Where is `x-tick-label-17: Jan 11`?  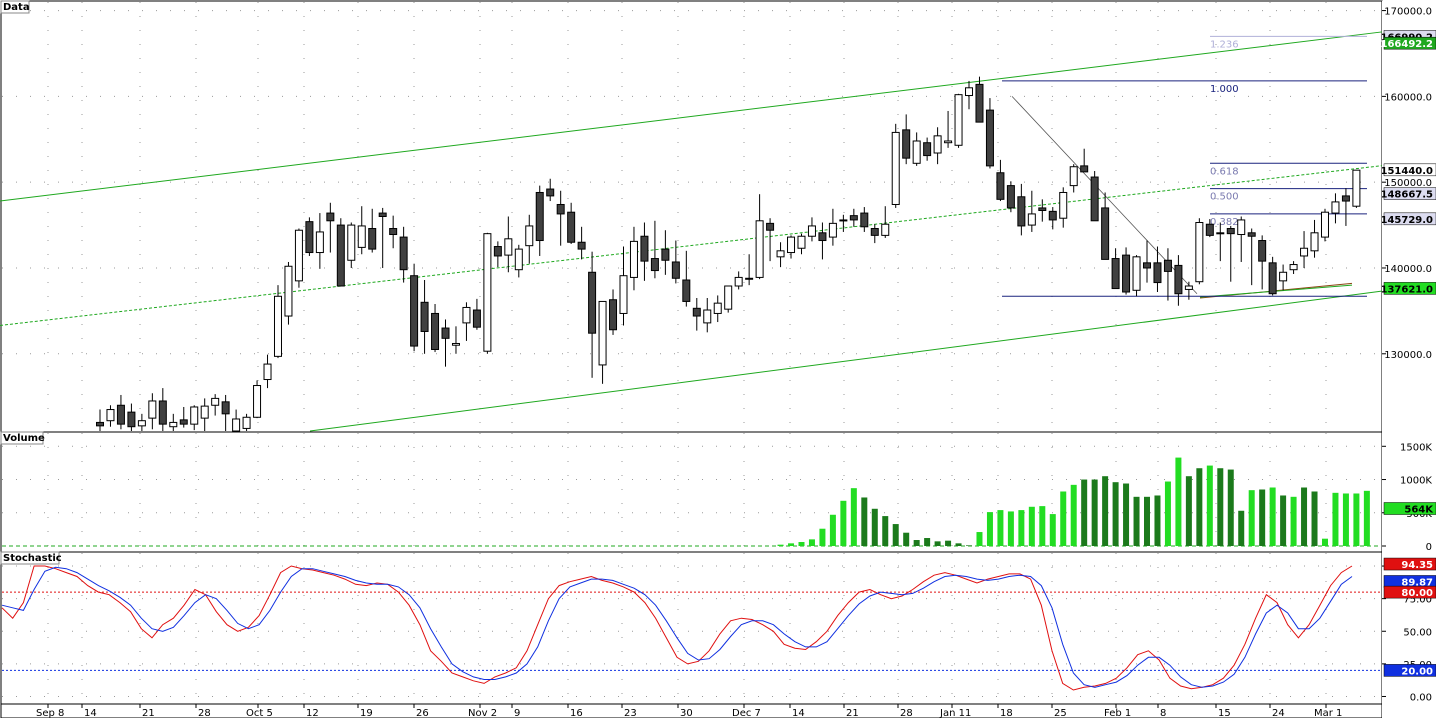
x-tick-label-17: Jan 11 is located at coordinates (955, 713).